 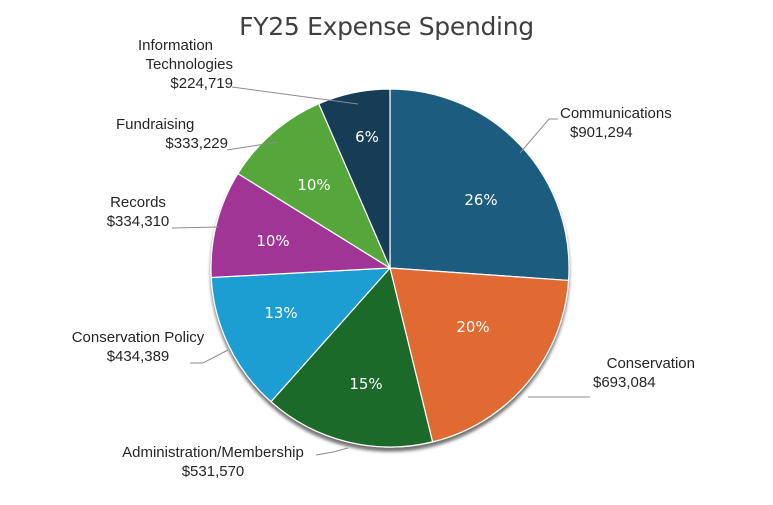 What do you see at coordinates (164, 134) in the screenshot?
I see `label-fundraising: Fundraising $333,229` at bounding box center [164, 134].